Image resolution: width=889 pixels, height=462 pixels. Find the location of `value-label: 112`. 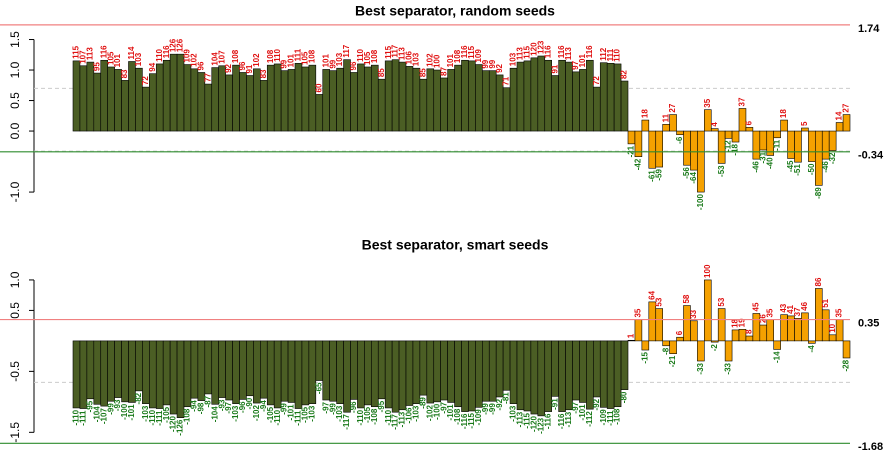

value-label: 112 is located at coordinates (603, 53).